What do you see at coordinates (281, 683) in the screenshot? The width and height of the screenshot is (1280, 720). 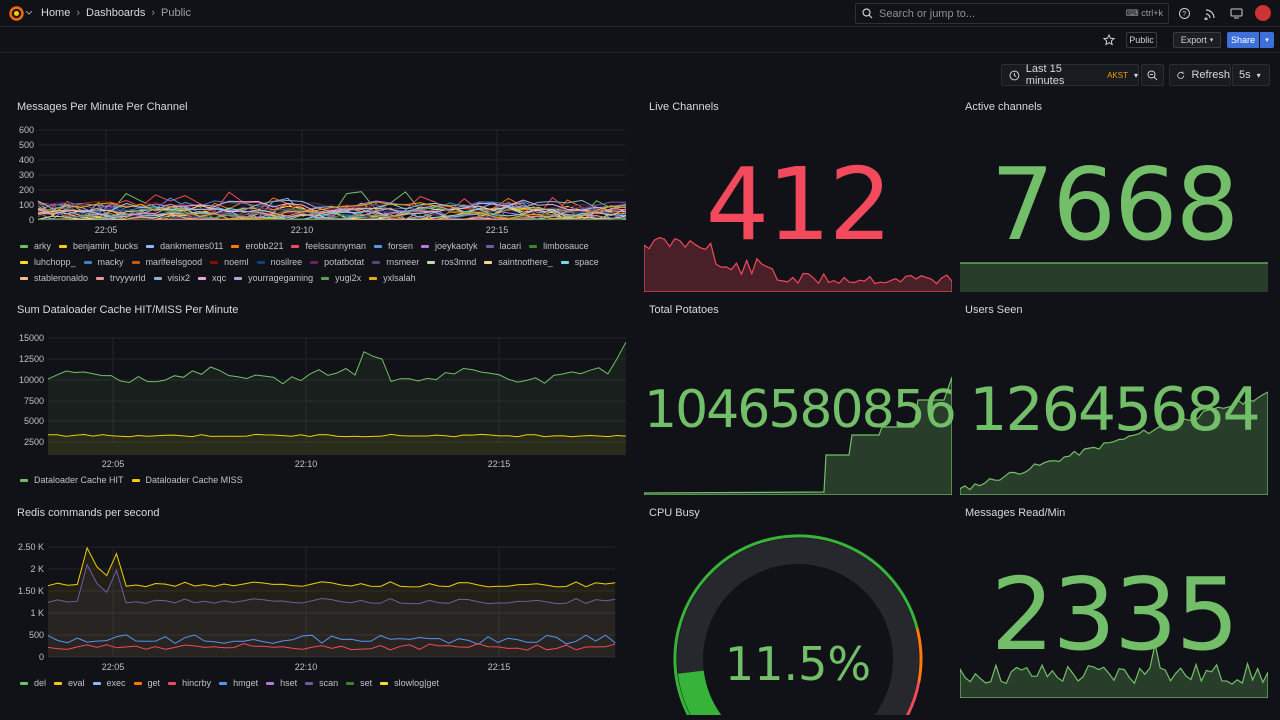 I see `legend-item: hset` at bounding box center [281, 683].